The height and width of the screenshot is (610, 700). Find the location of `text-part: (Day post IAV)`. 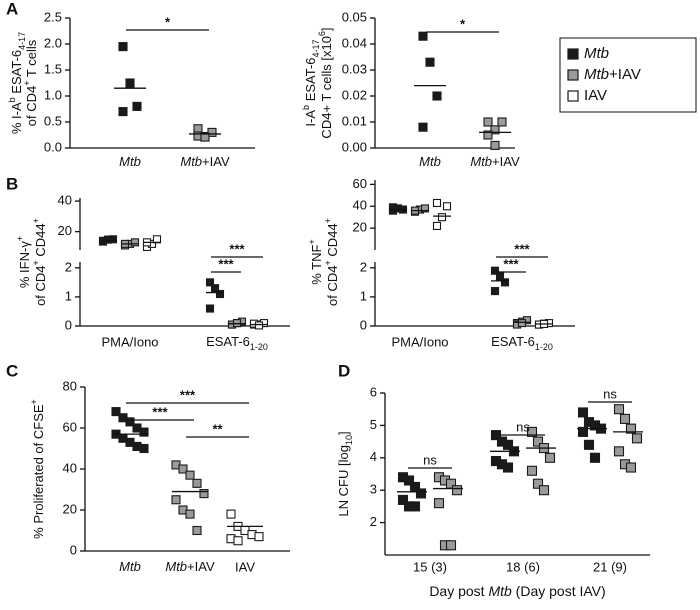

text-part: (Day post IAV) is located at coordinates (559, 591).